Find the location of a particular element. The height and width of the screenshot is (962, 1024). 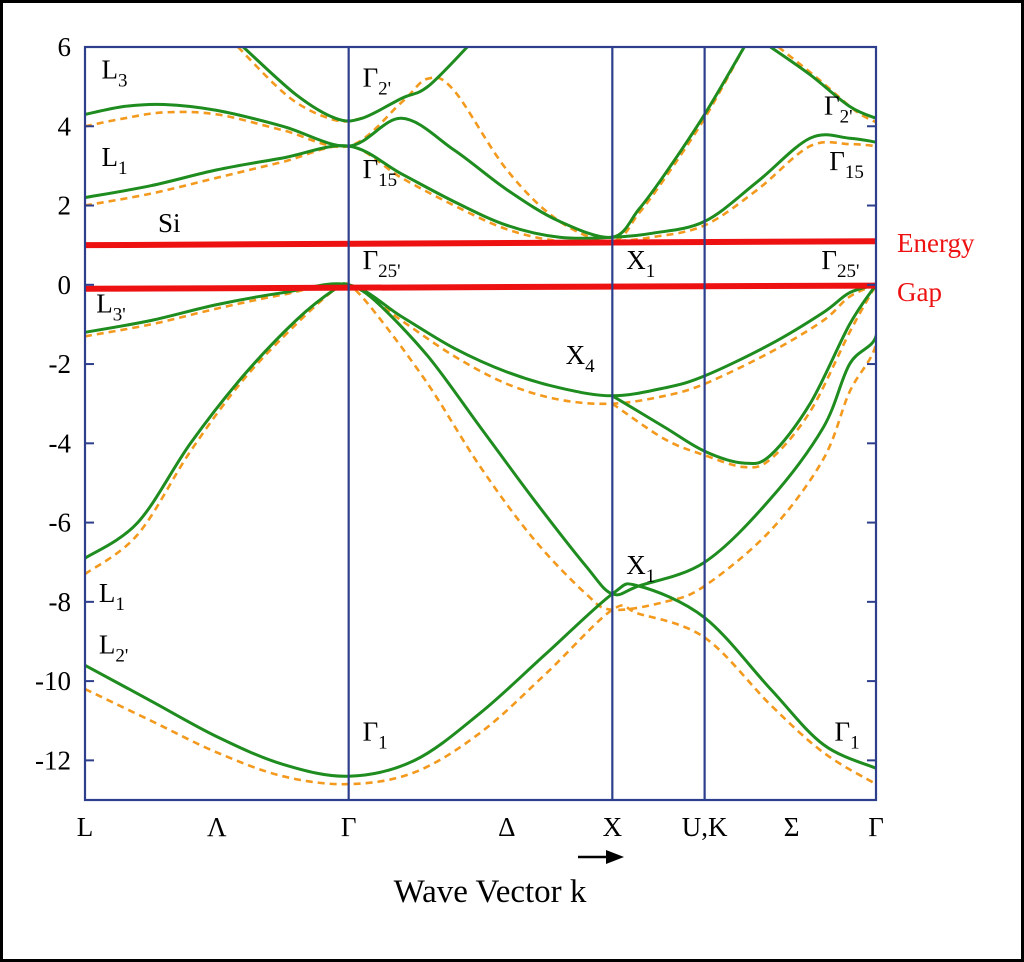

material-label: Si is located at coordinates (169, 223).